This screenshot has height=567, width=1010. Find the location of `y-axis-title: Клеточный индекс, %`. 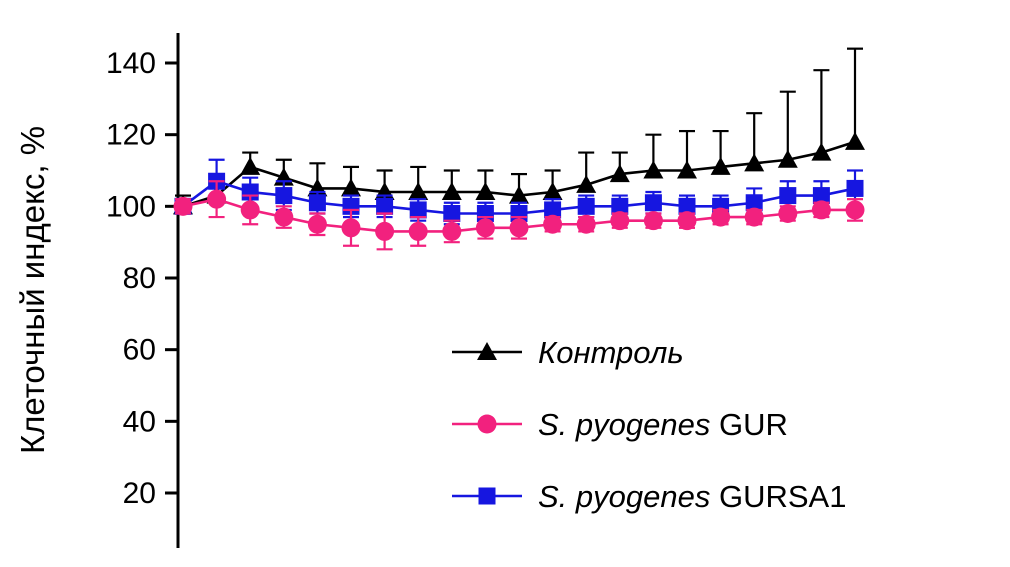

y-axis-title: Клеточный индекс, % is located at coordinates (32, 290).